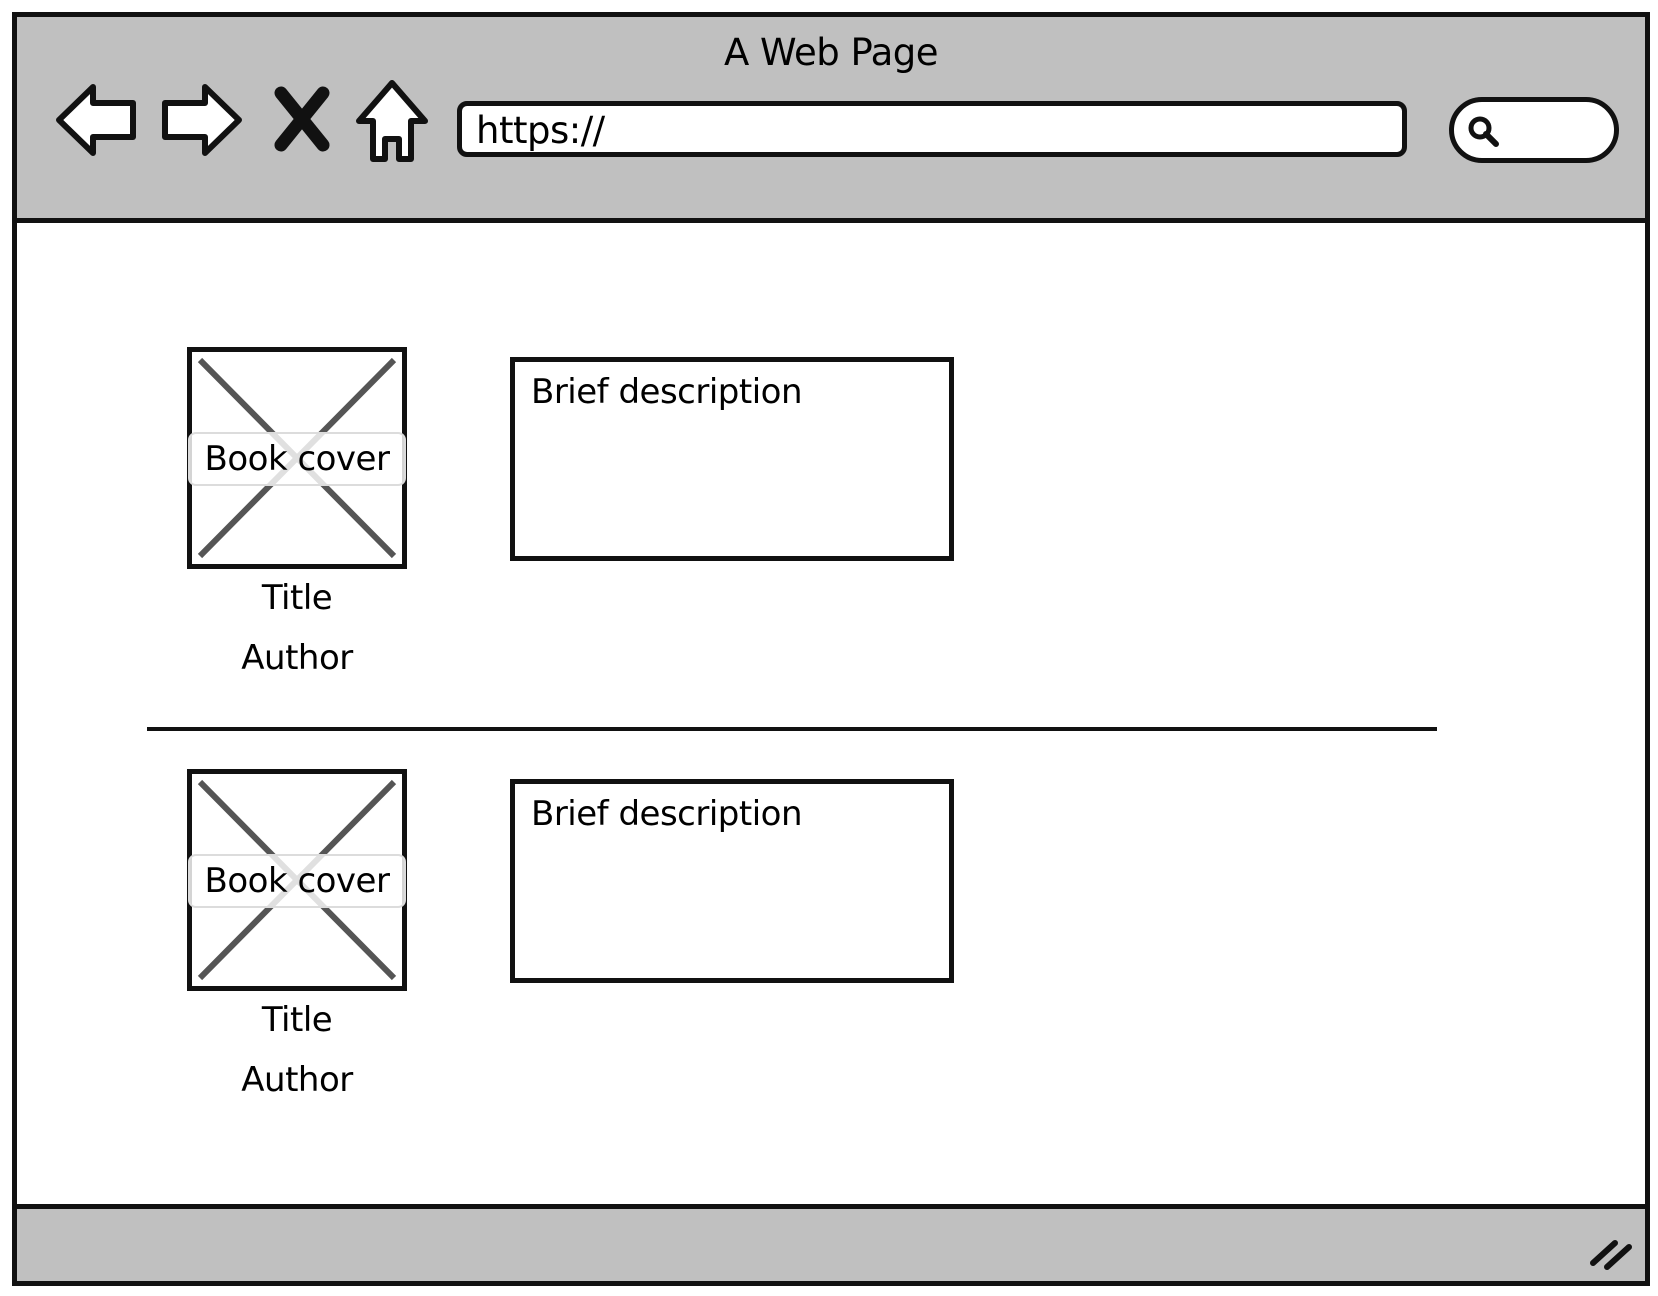  I want to click on address-bar-value: https://, so click(540, 130).